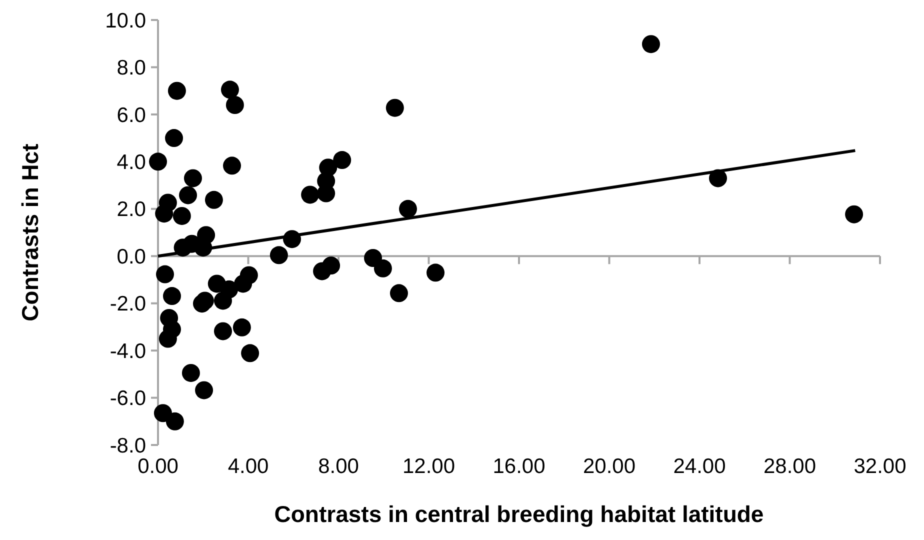 Image resolution: width=924 pixels, height=540 pixels. What do you see at coordinates (338, 466) in the screenshot?
I see `x-tick-label: 8.00` at bounding box center [338, 466].